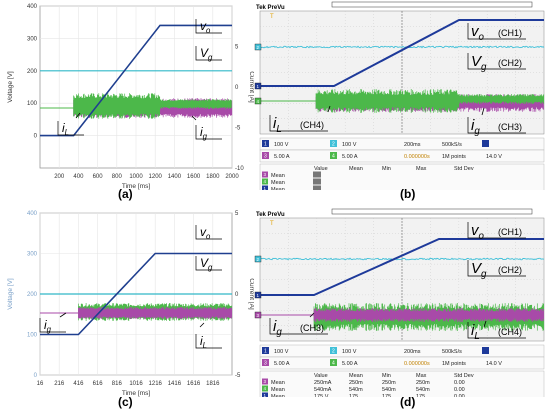 The image size is (550, 414). I want to click on x-tick-label: 1216, so click(156, 384).